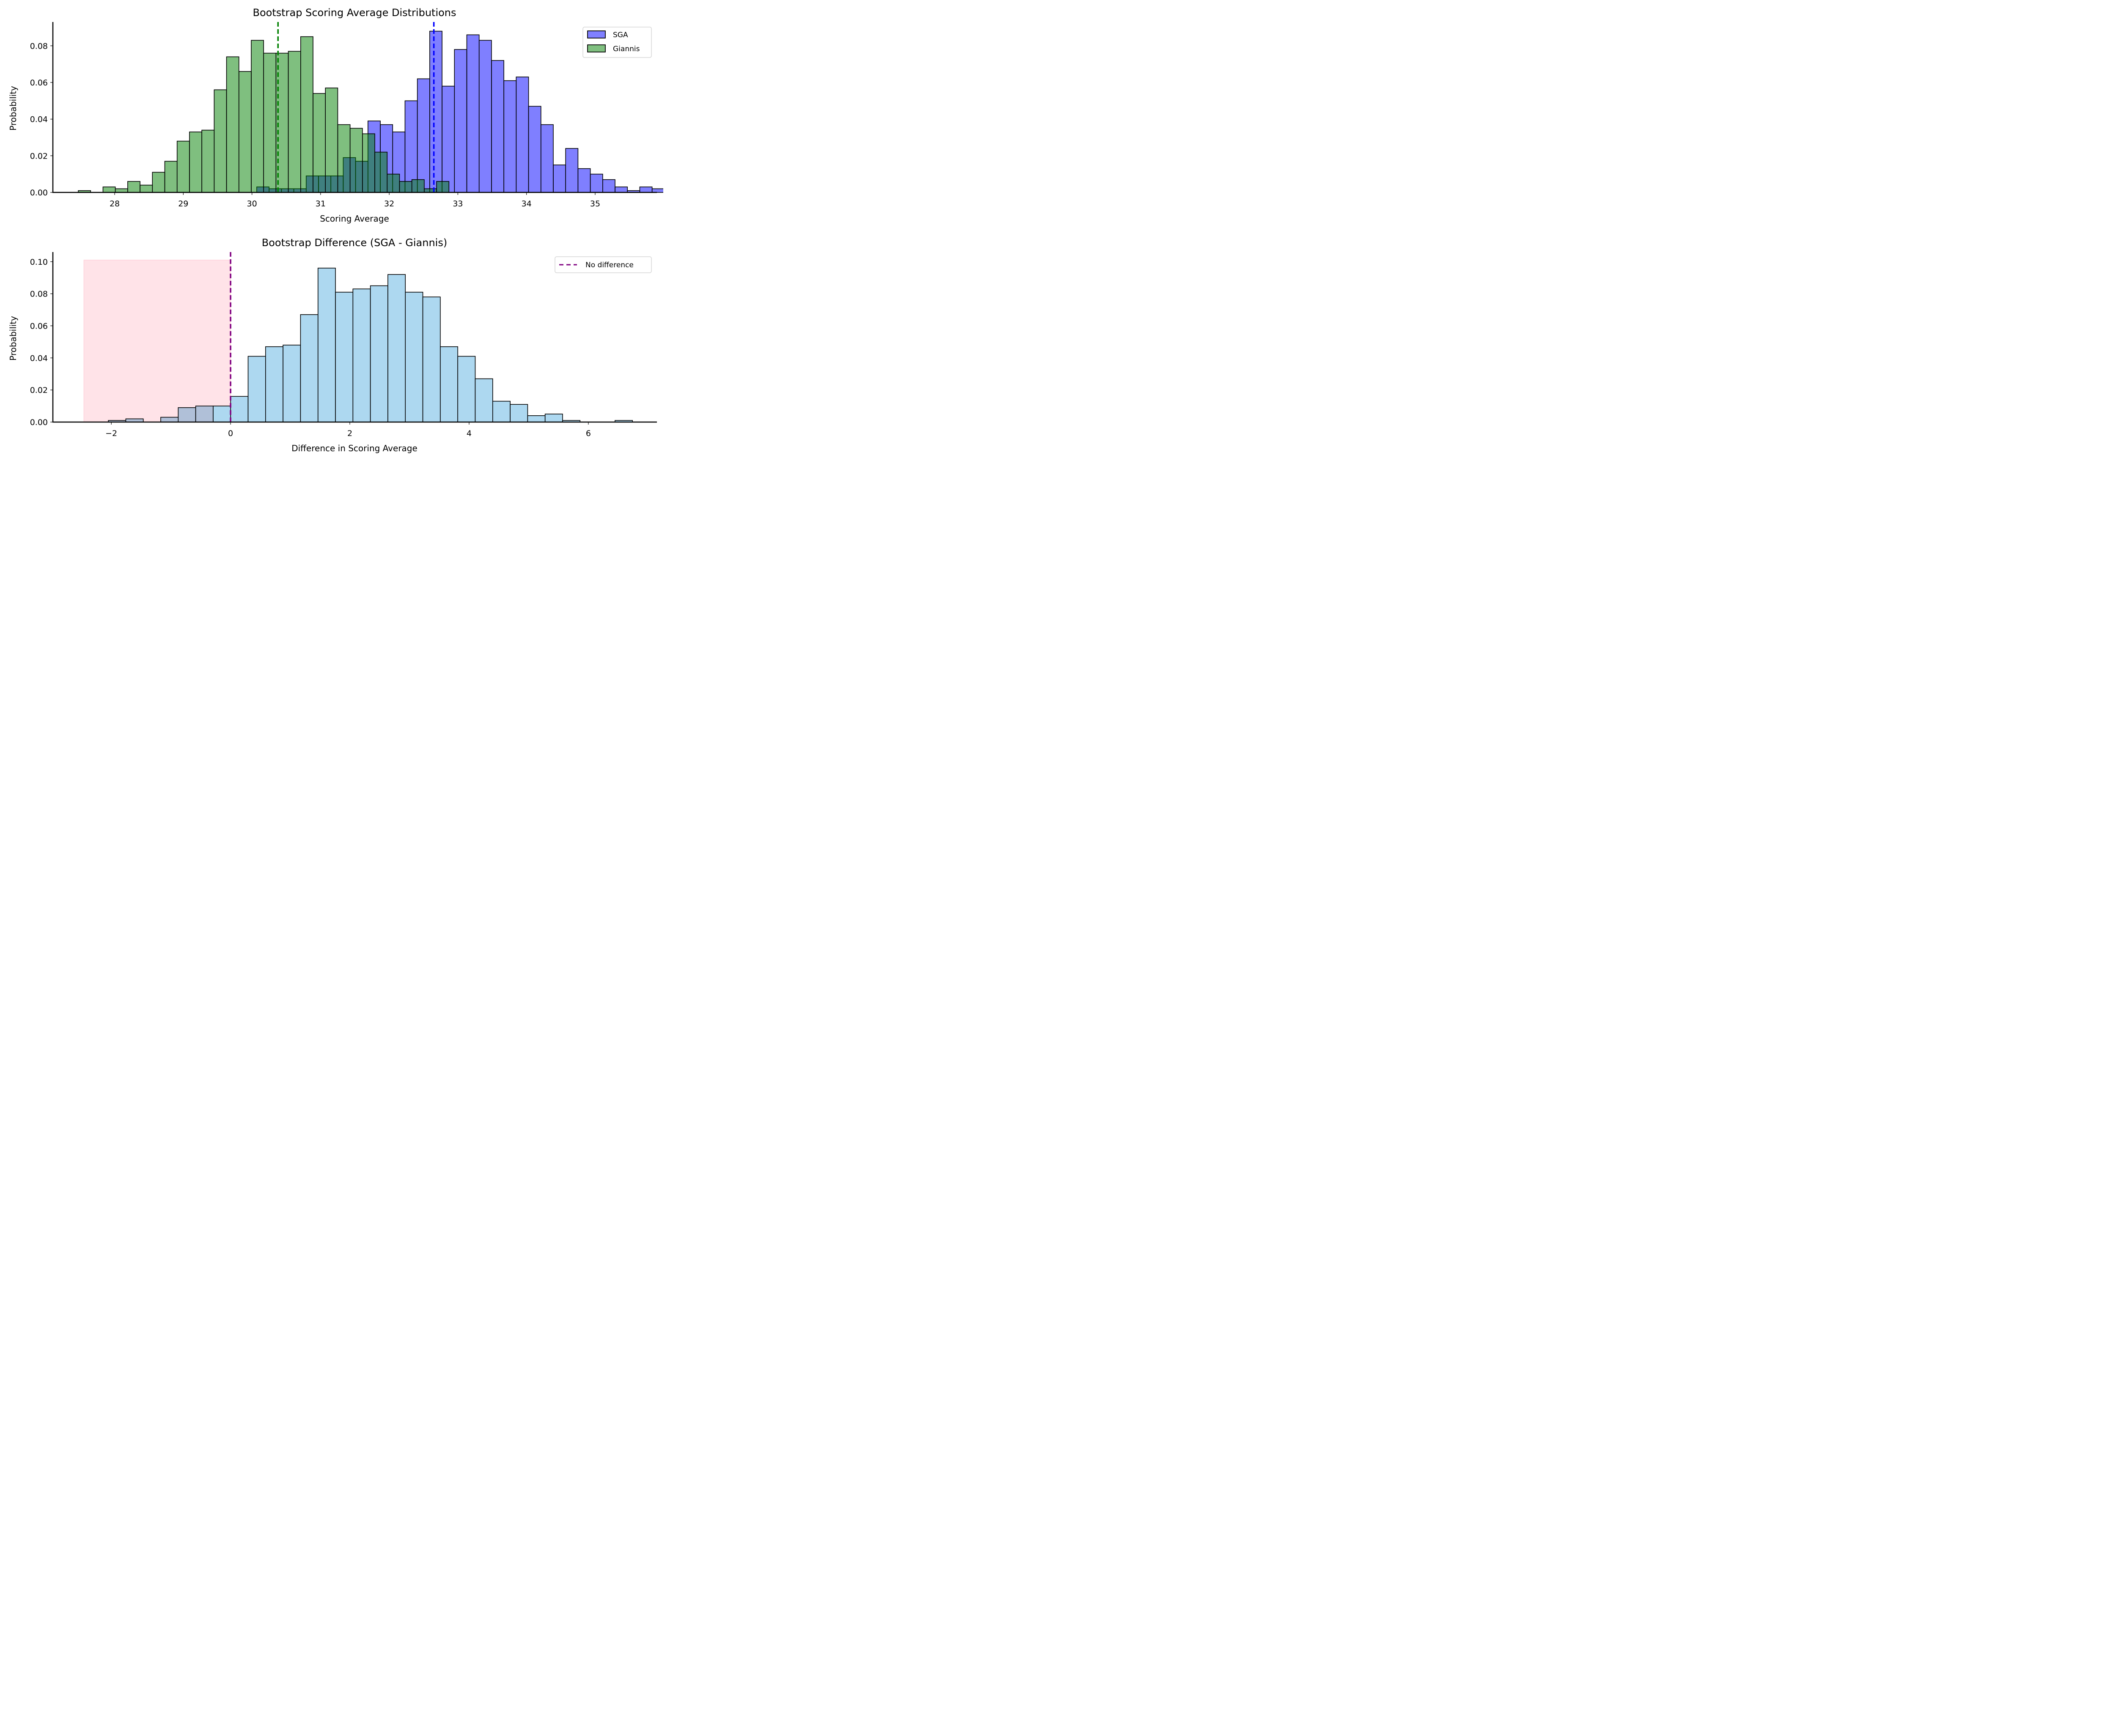  Describe the element at coordinates (111, 433) in the screenshot. I see `x-tick-label: −2` at that location.